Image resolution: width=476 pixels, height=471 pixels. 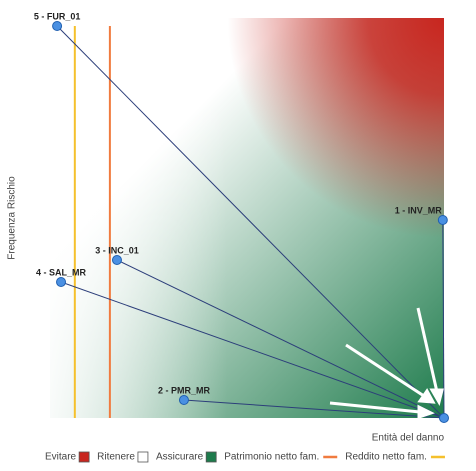 What do you see at coordinates (12, 218) in the screenshot?
I see `y-axis-label: Frequenza Rischio` at bounding box center [12, 218].